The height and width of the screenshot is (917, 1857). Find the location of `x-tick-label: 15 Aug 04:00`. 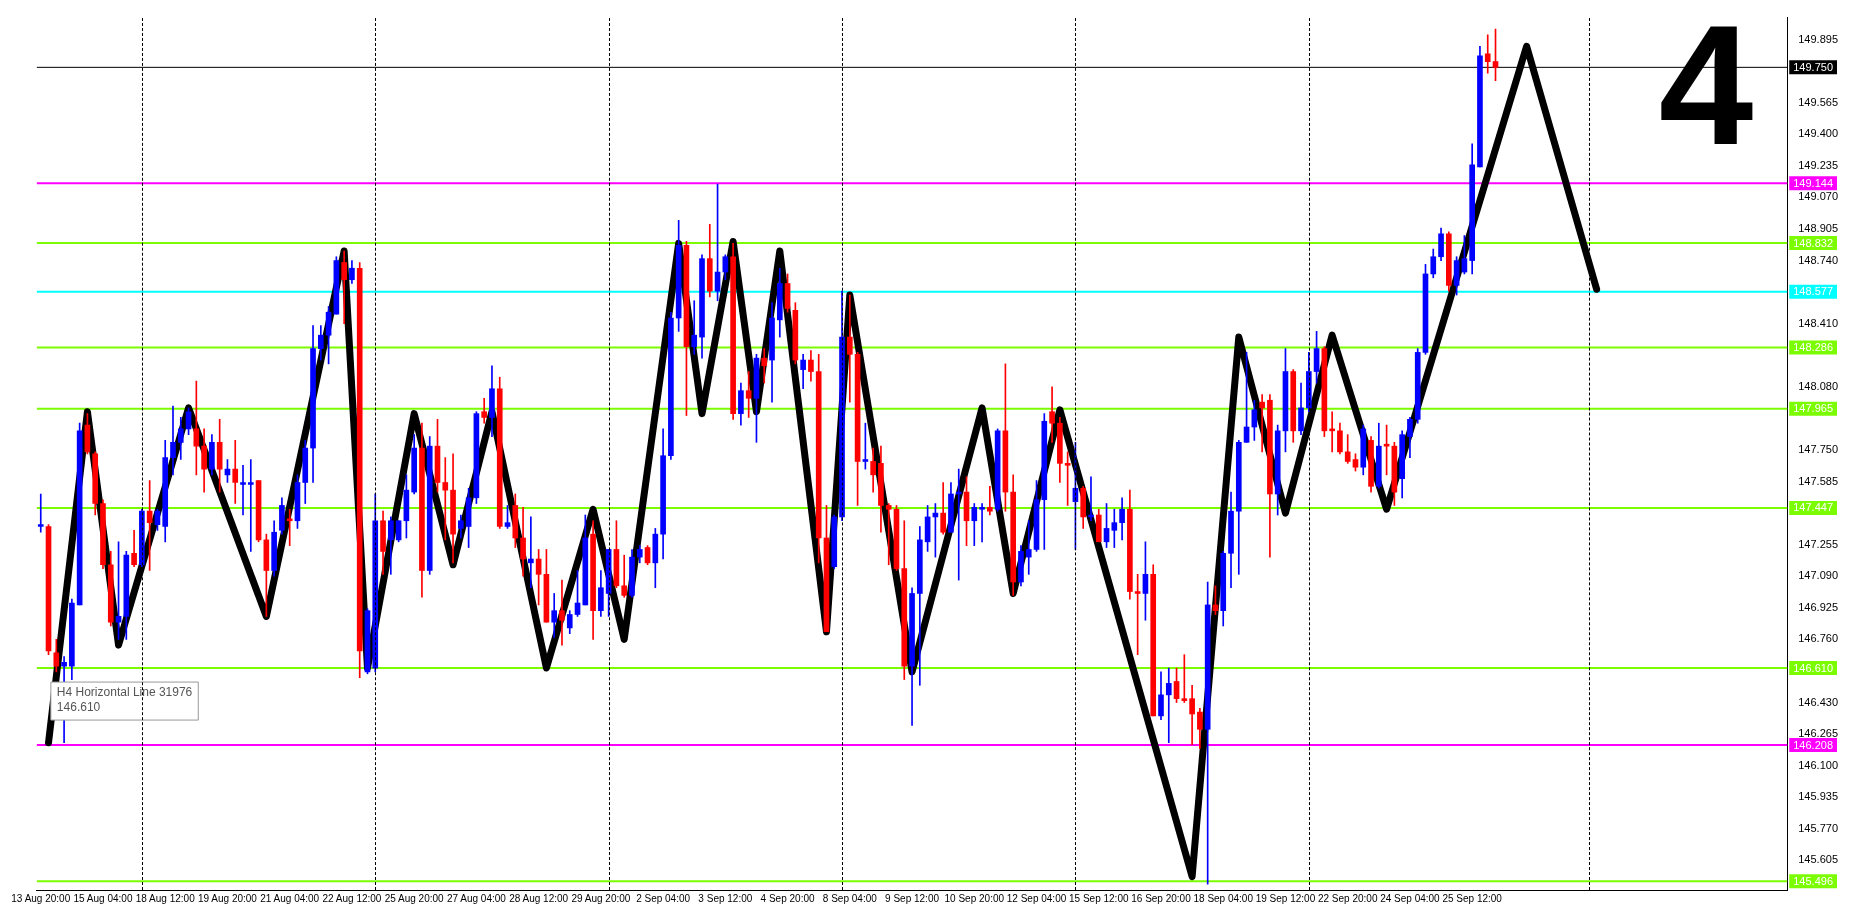

x-tick-label: 15 Aug 04:00 is located at coordinates (103, 898).